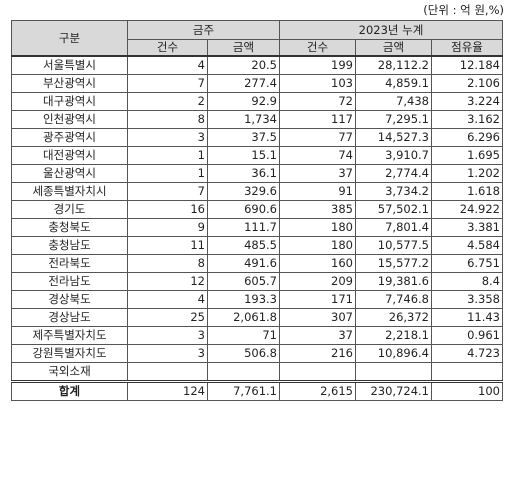 The height and width of the screenshot is (477, 512). Describe the element at coordinates (167, 65) in the screenshot. I see `week-count-cell: 4` at that location.